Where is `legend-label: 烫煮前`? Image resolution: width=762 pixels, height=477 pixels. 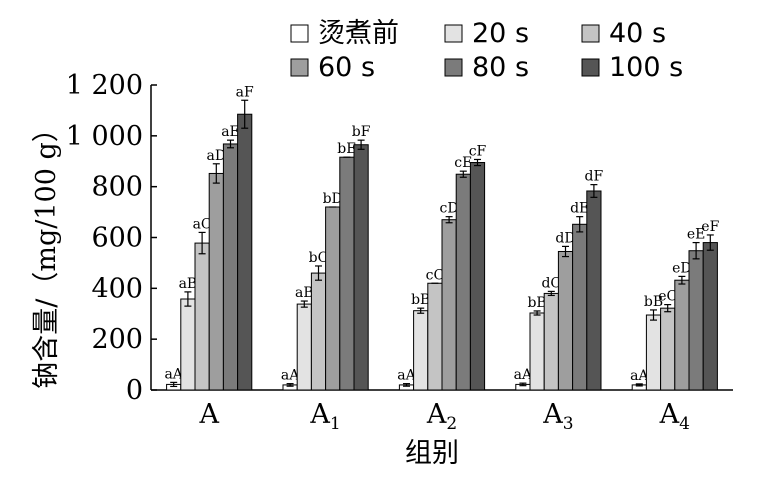 legend-label: 烫煮前 is located at coordinates (358, 33).